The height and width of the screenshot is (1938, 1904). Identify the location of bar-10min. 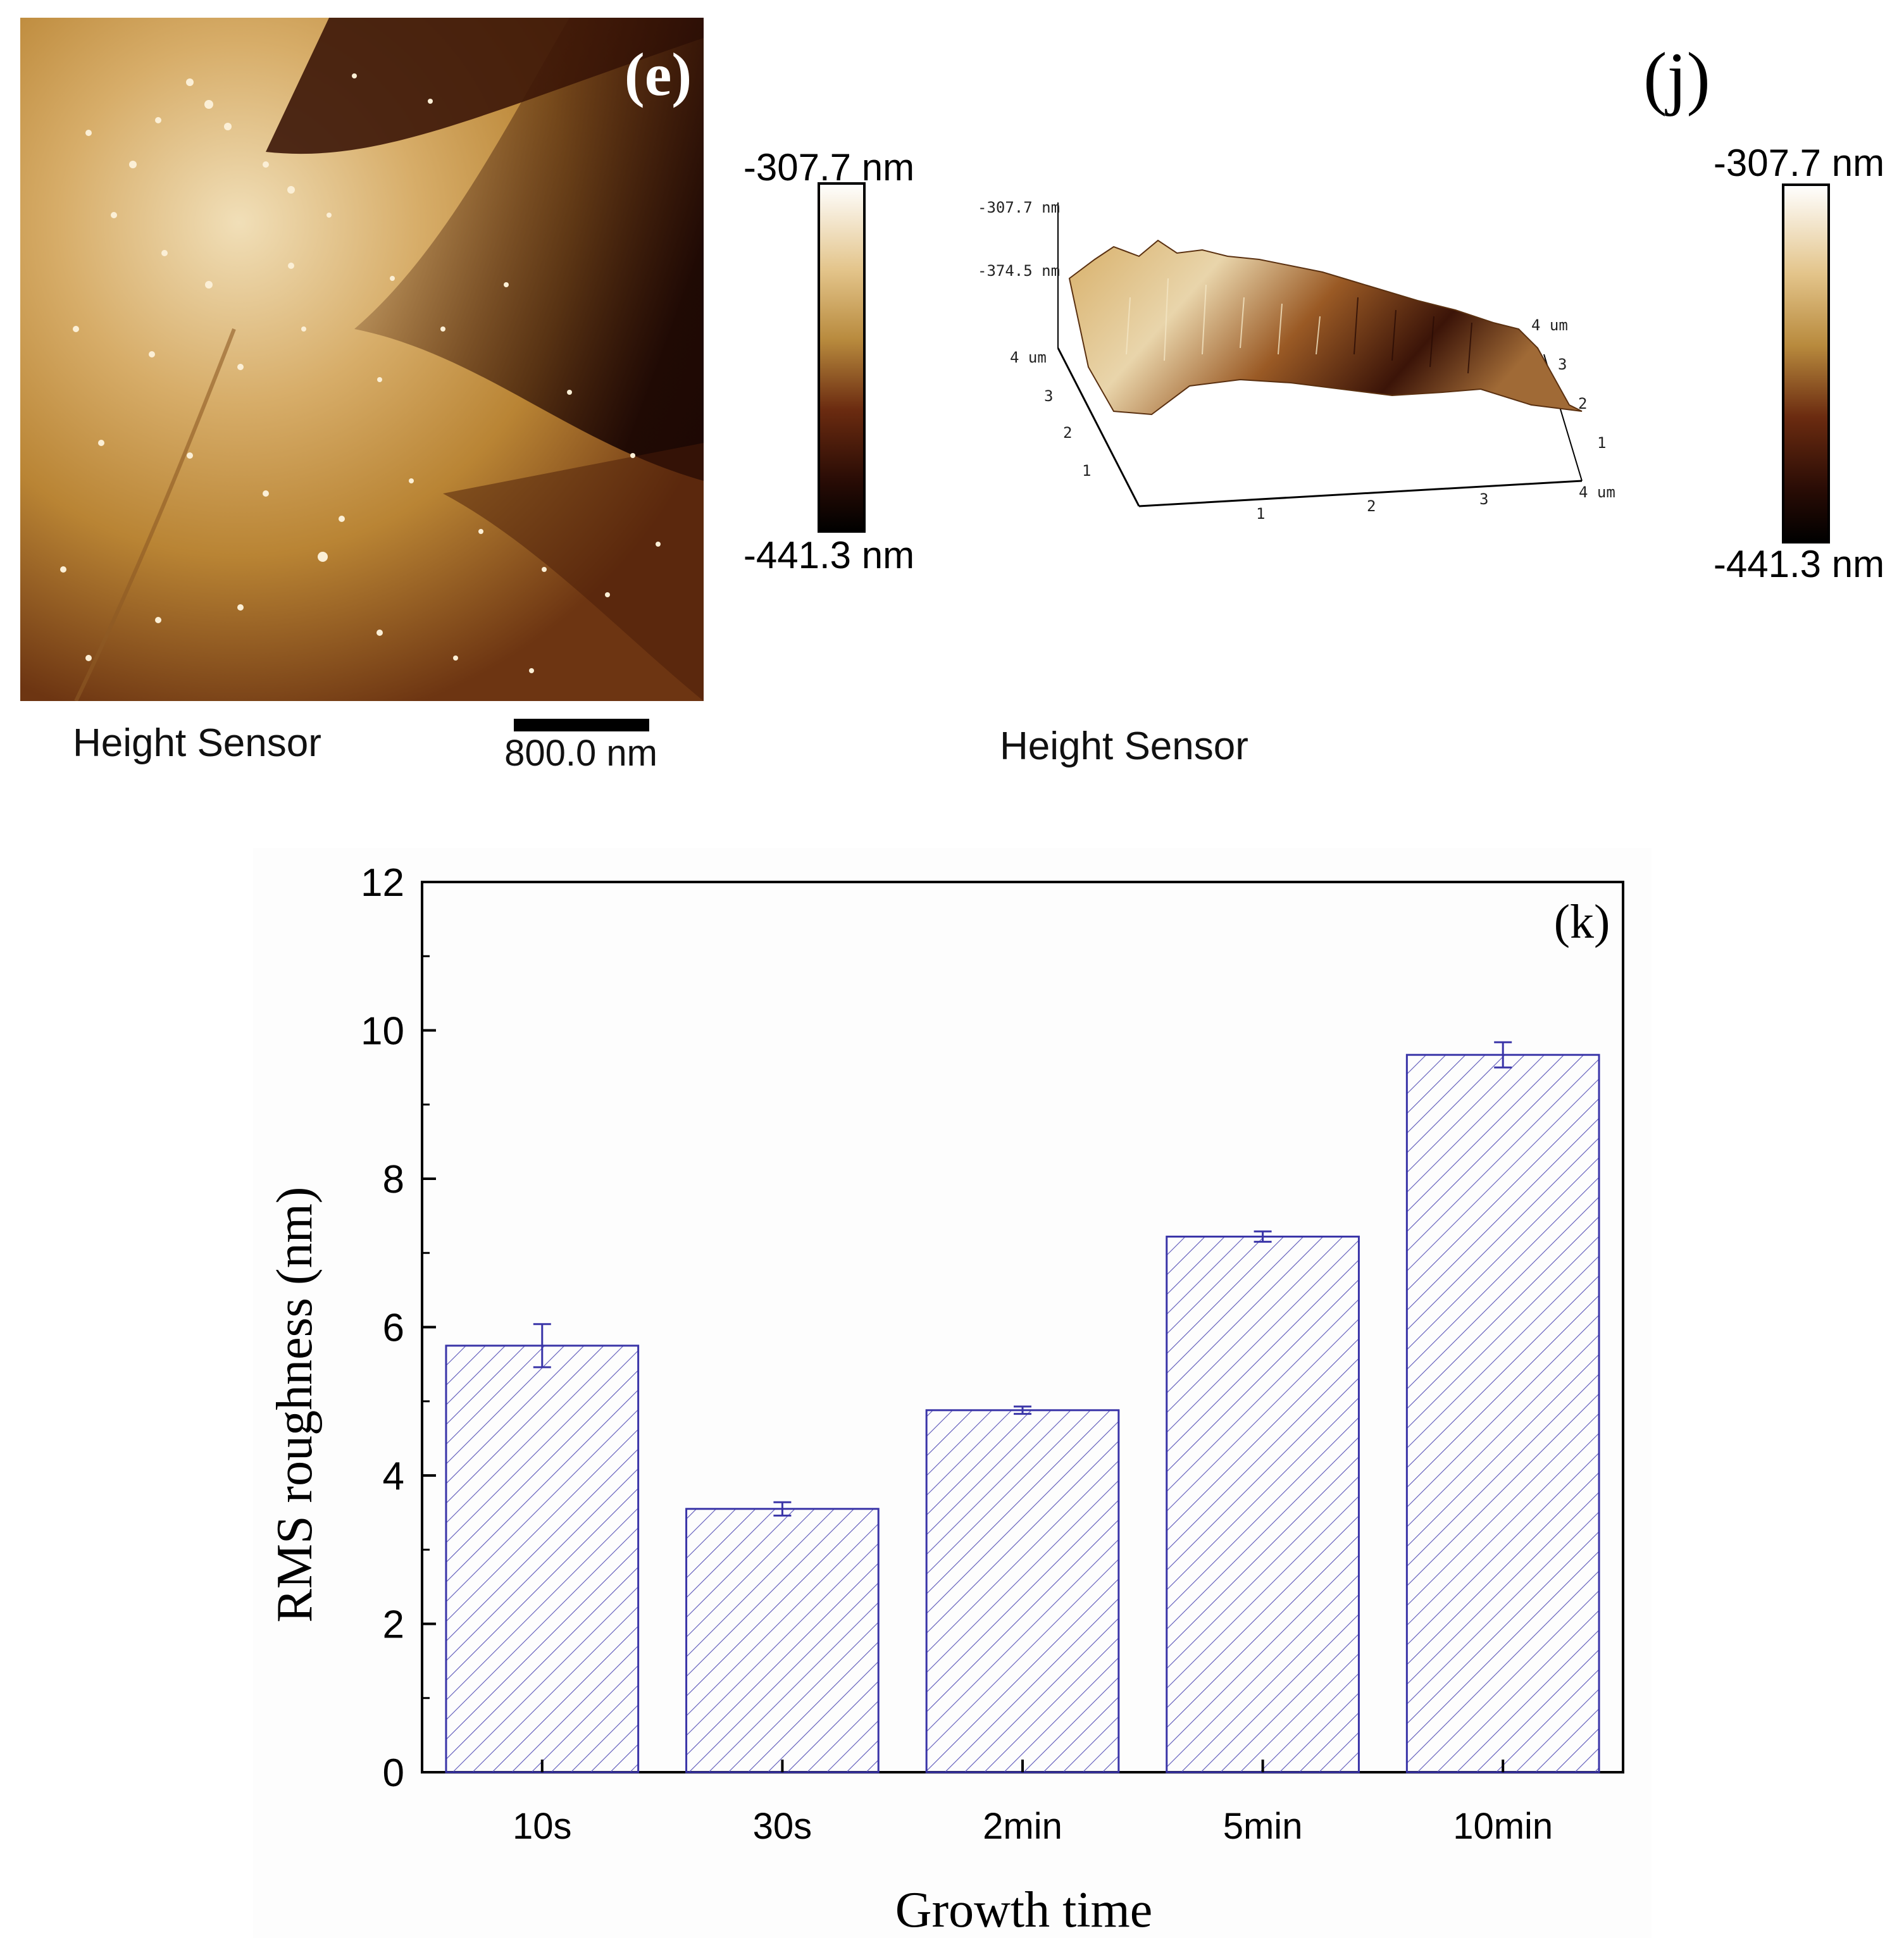
(1502, 1413).